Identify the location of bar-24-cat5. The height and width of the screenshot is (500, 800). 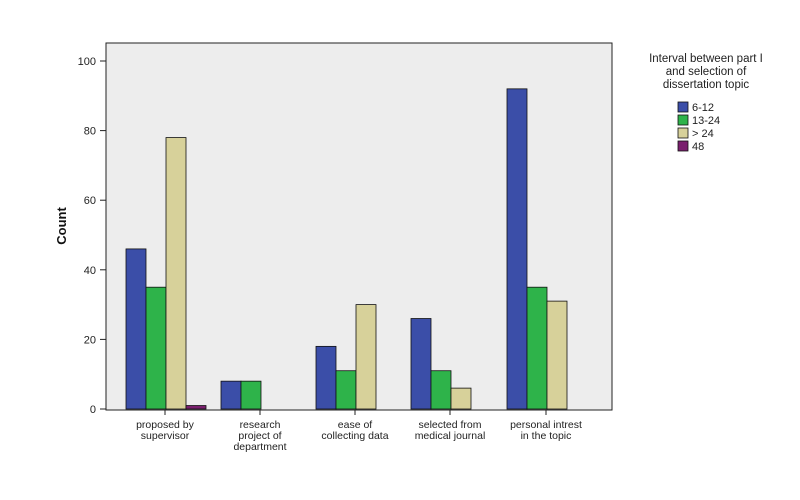
(557, 355).